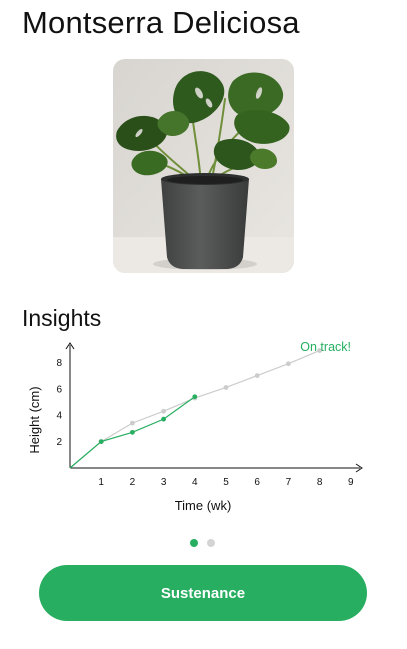  I want to click on y-tick-label: 2, so click(59, 442).